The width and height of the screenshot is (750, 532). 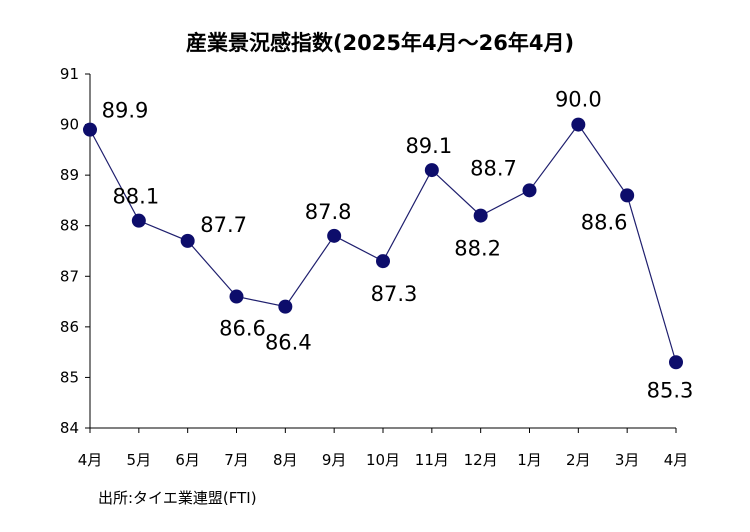 What do you see at coordinates (604, 222) in the screenshot?
I see `data-label: 88.6` at bounding box center [604, 222].